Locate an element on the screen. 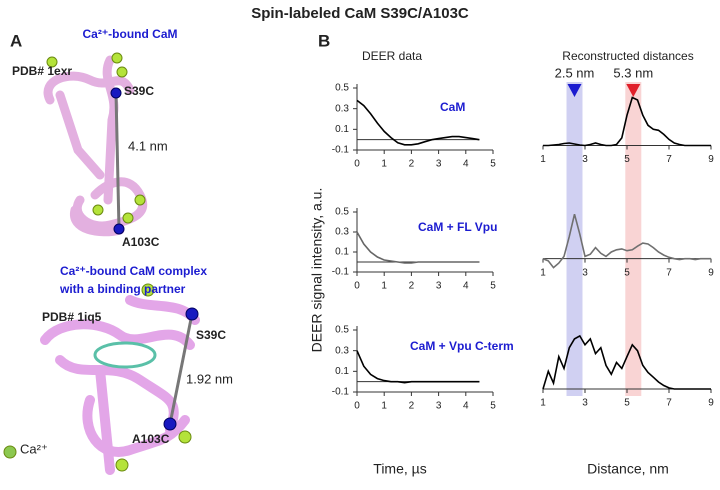 The height and width of the screenshot is (490, 720). y-axis-label: DEER signal intensity, a.u. is located at coordinates (317, 270).